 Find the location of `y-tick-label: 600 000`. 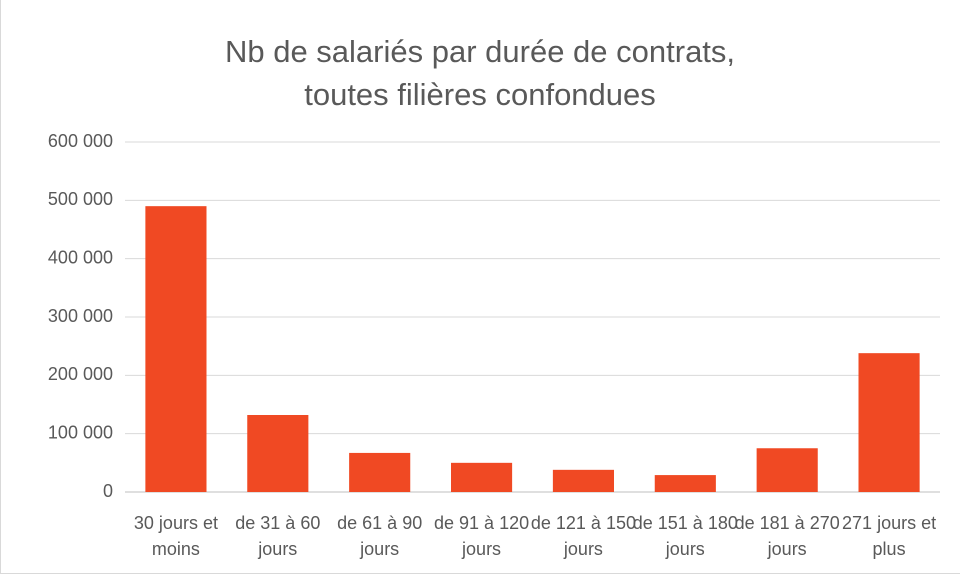

y-tick-label: 600 000 is located at coordinates (80, 141).